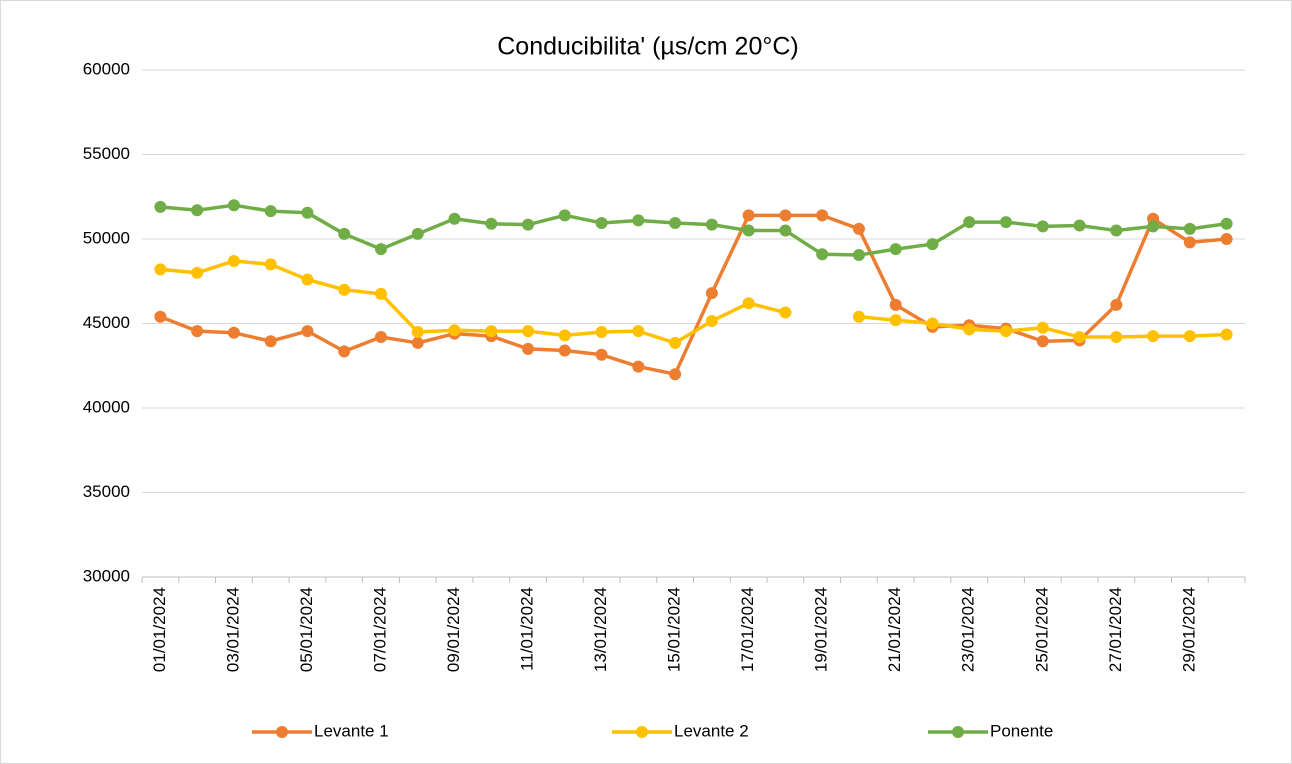 This screenshot has height=764, width=1292. Describe the element at coordinates (232, 629) in the screenshot. I see `x-tick-label: 03/01/2024` at that location.